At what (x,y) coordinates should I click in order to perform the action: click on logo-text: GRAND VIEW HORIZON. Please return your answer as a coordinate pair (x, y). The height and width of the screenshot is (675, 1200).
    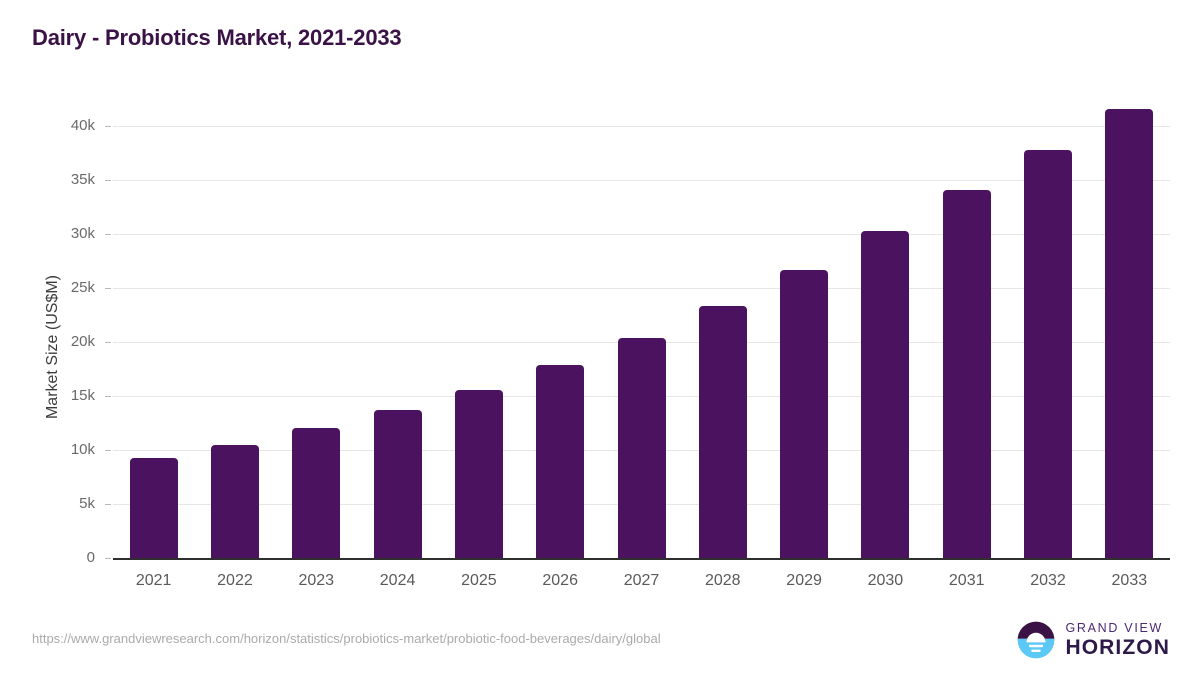
    Looking at the image, I should click on (1117, 640).